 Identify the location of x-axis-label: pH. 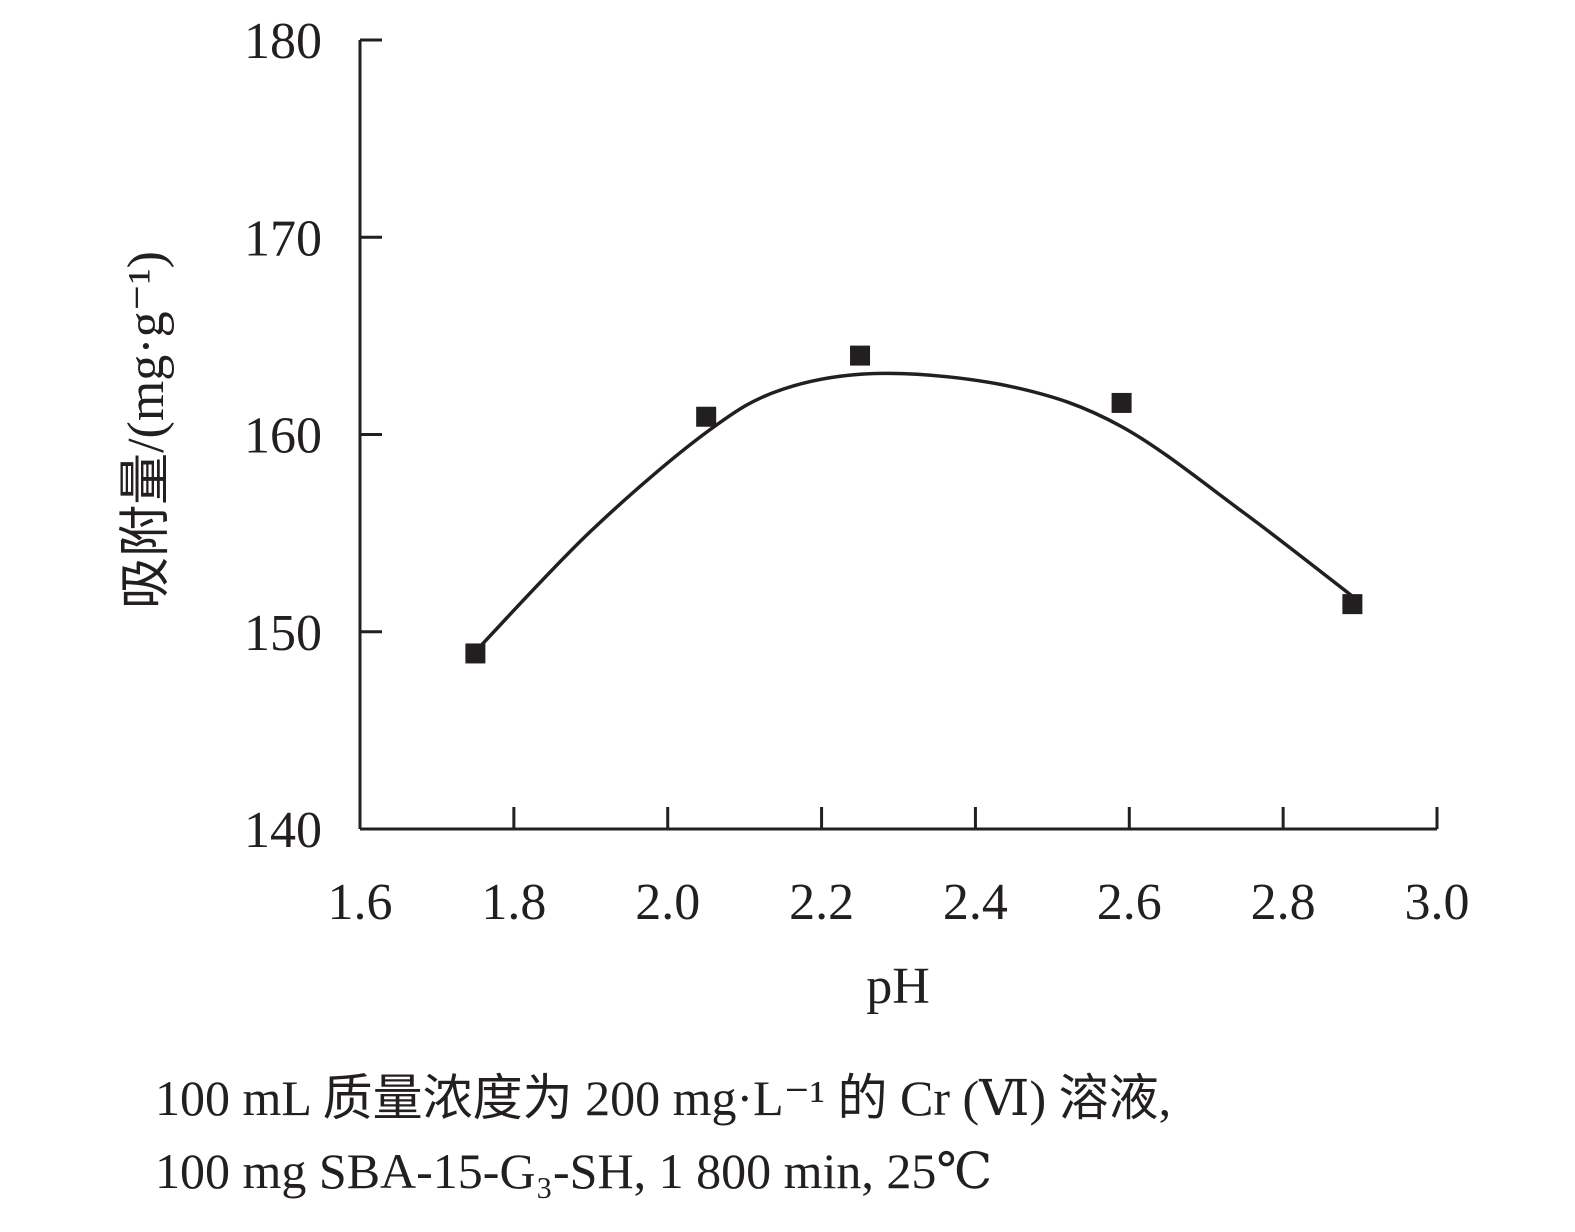
(898, 986).